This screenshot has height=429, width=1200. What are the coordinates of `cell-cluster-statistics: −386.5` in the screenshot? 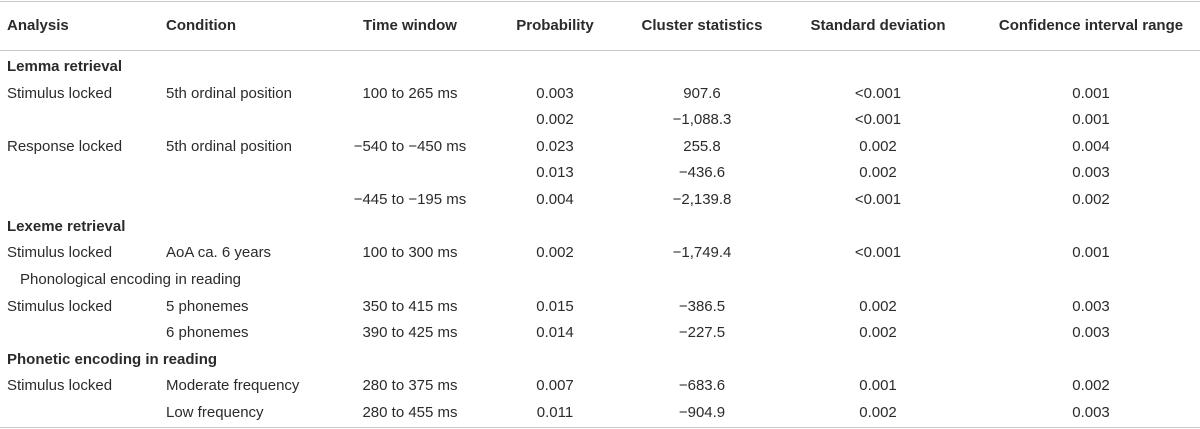 It's located at (702, 306).